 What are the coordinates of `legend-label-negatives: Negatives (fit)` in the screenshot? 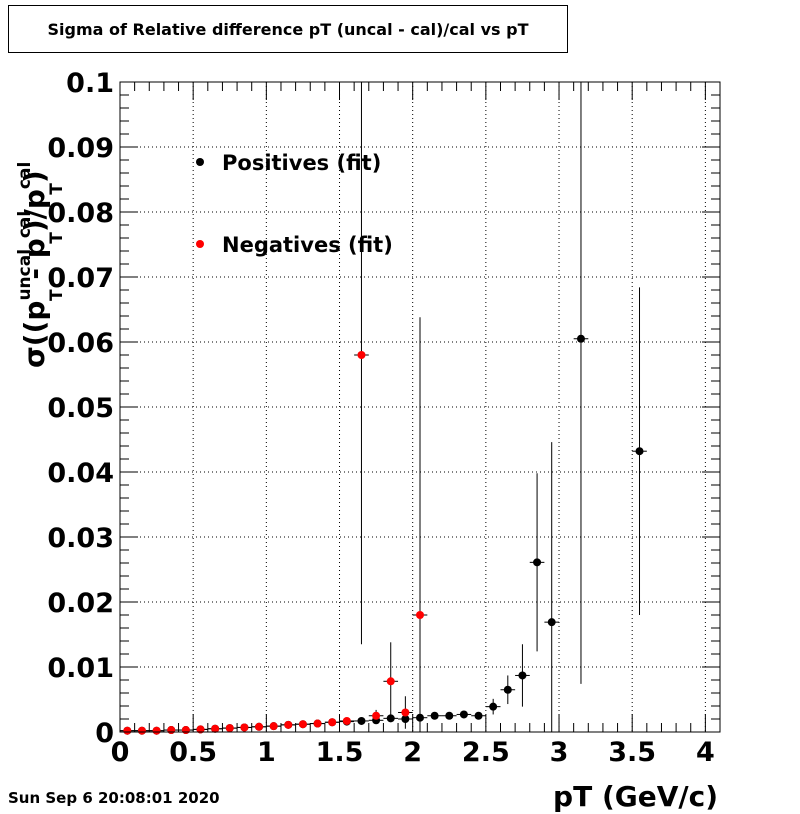 It's located at (307, 245).